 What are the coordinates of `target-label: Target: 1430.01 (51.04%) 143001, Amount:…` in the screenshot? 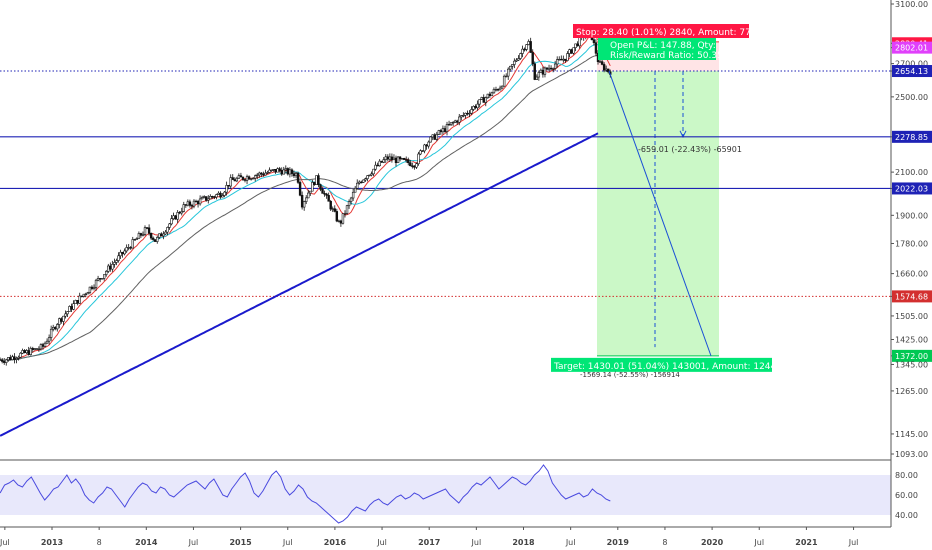 It's located at (674, 364).